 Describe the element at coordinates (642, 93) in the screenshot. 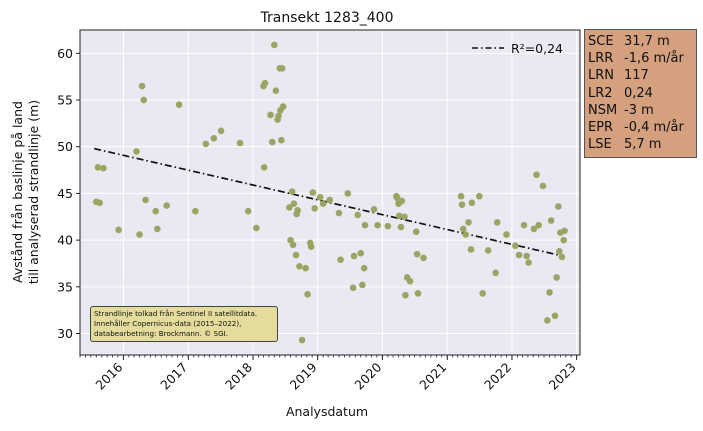

I see `stat-row: LR2 0,24` at that location.